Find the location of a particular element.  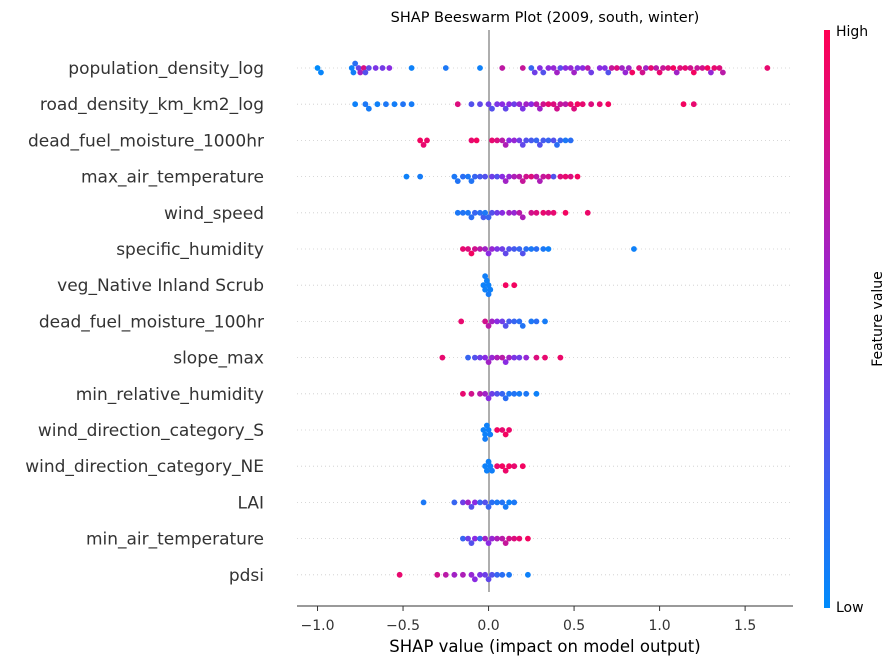

x-tick-label: −1.0 is located at coordinates (318, 626).